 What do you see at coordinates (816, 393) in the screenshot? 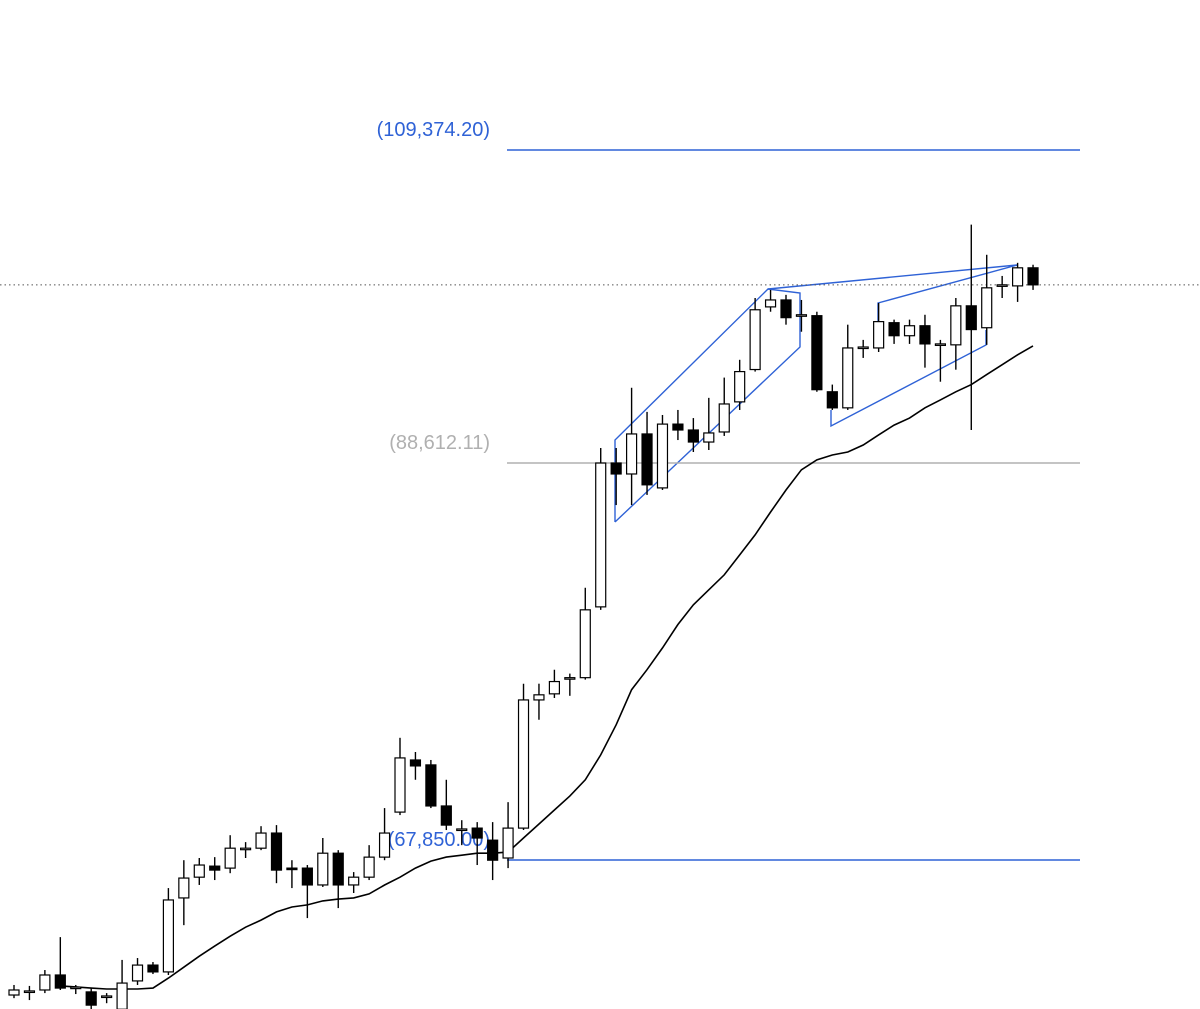
I see `trendlines` at bounding box center [816, 393].